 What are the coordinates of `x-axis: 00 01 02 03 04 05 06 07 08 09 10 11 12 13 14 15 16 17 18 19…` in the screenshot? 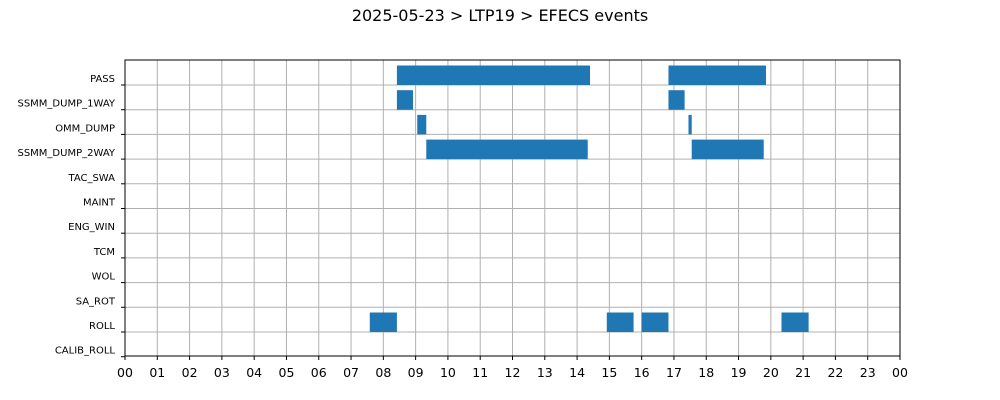 It's located at (512, 368).